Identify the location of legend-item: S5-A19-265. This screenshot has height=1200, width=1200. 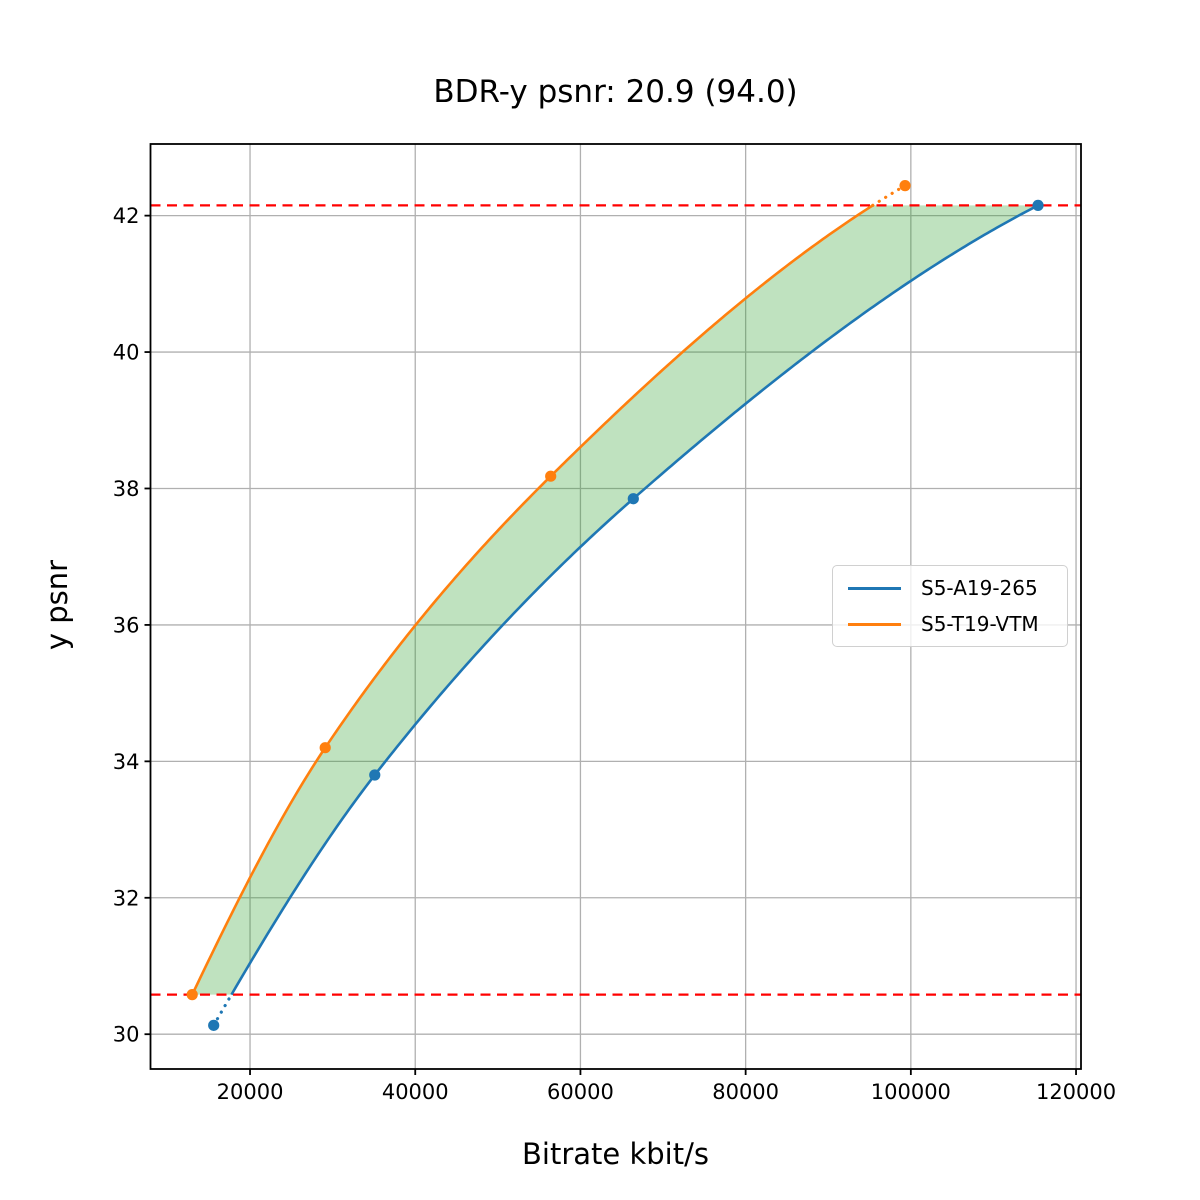
(950, 588).